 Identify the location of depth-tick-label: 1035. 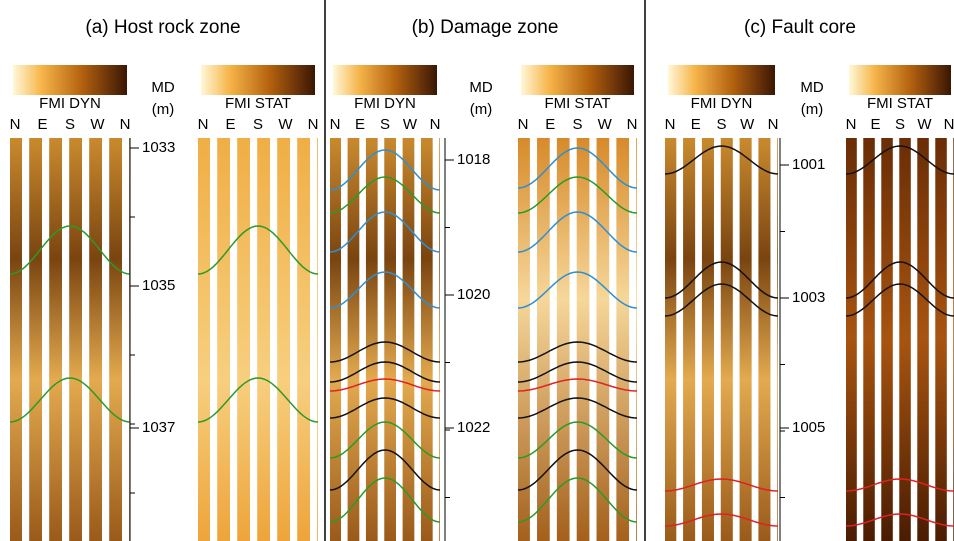
(158, 285).